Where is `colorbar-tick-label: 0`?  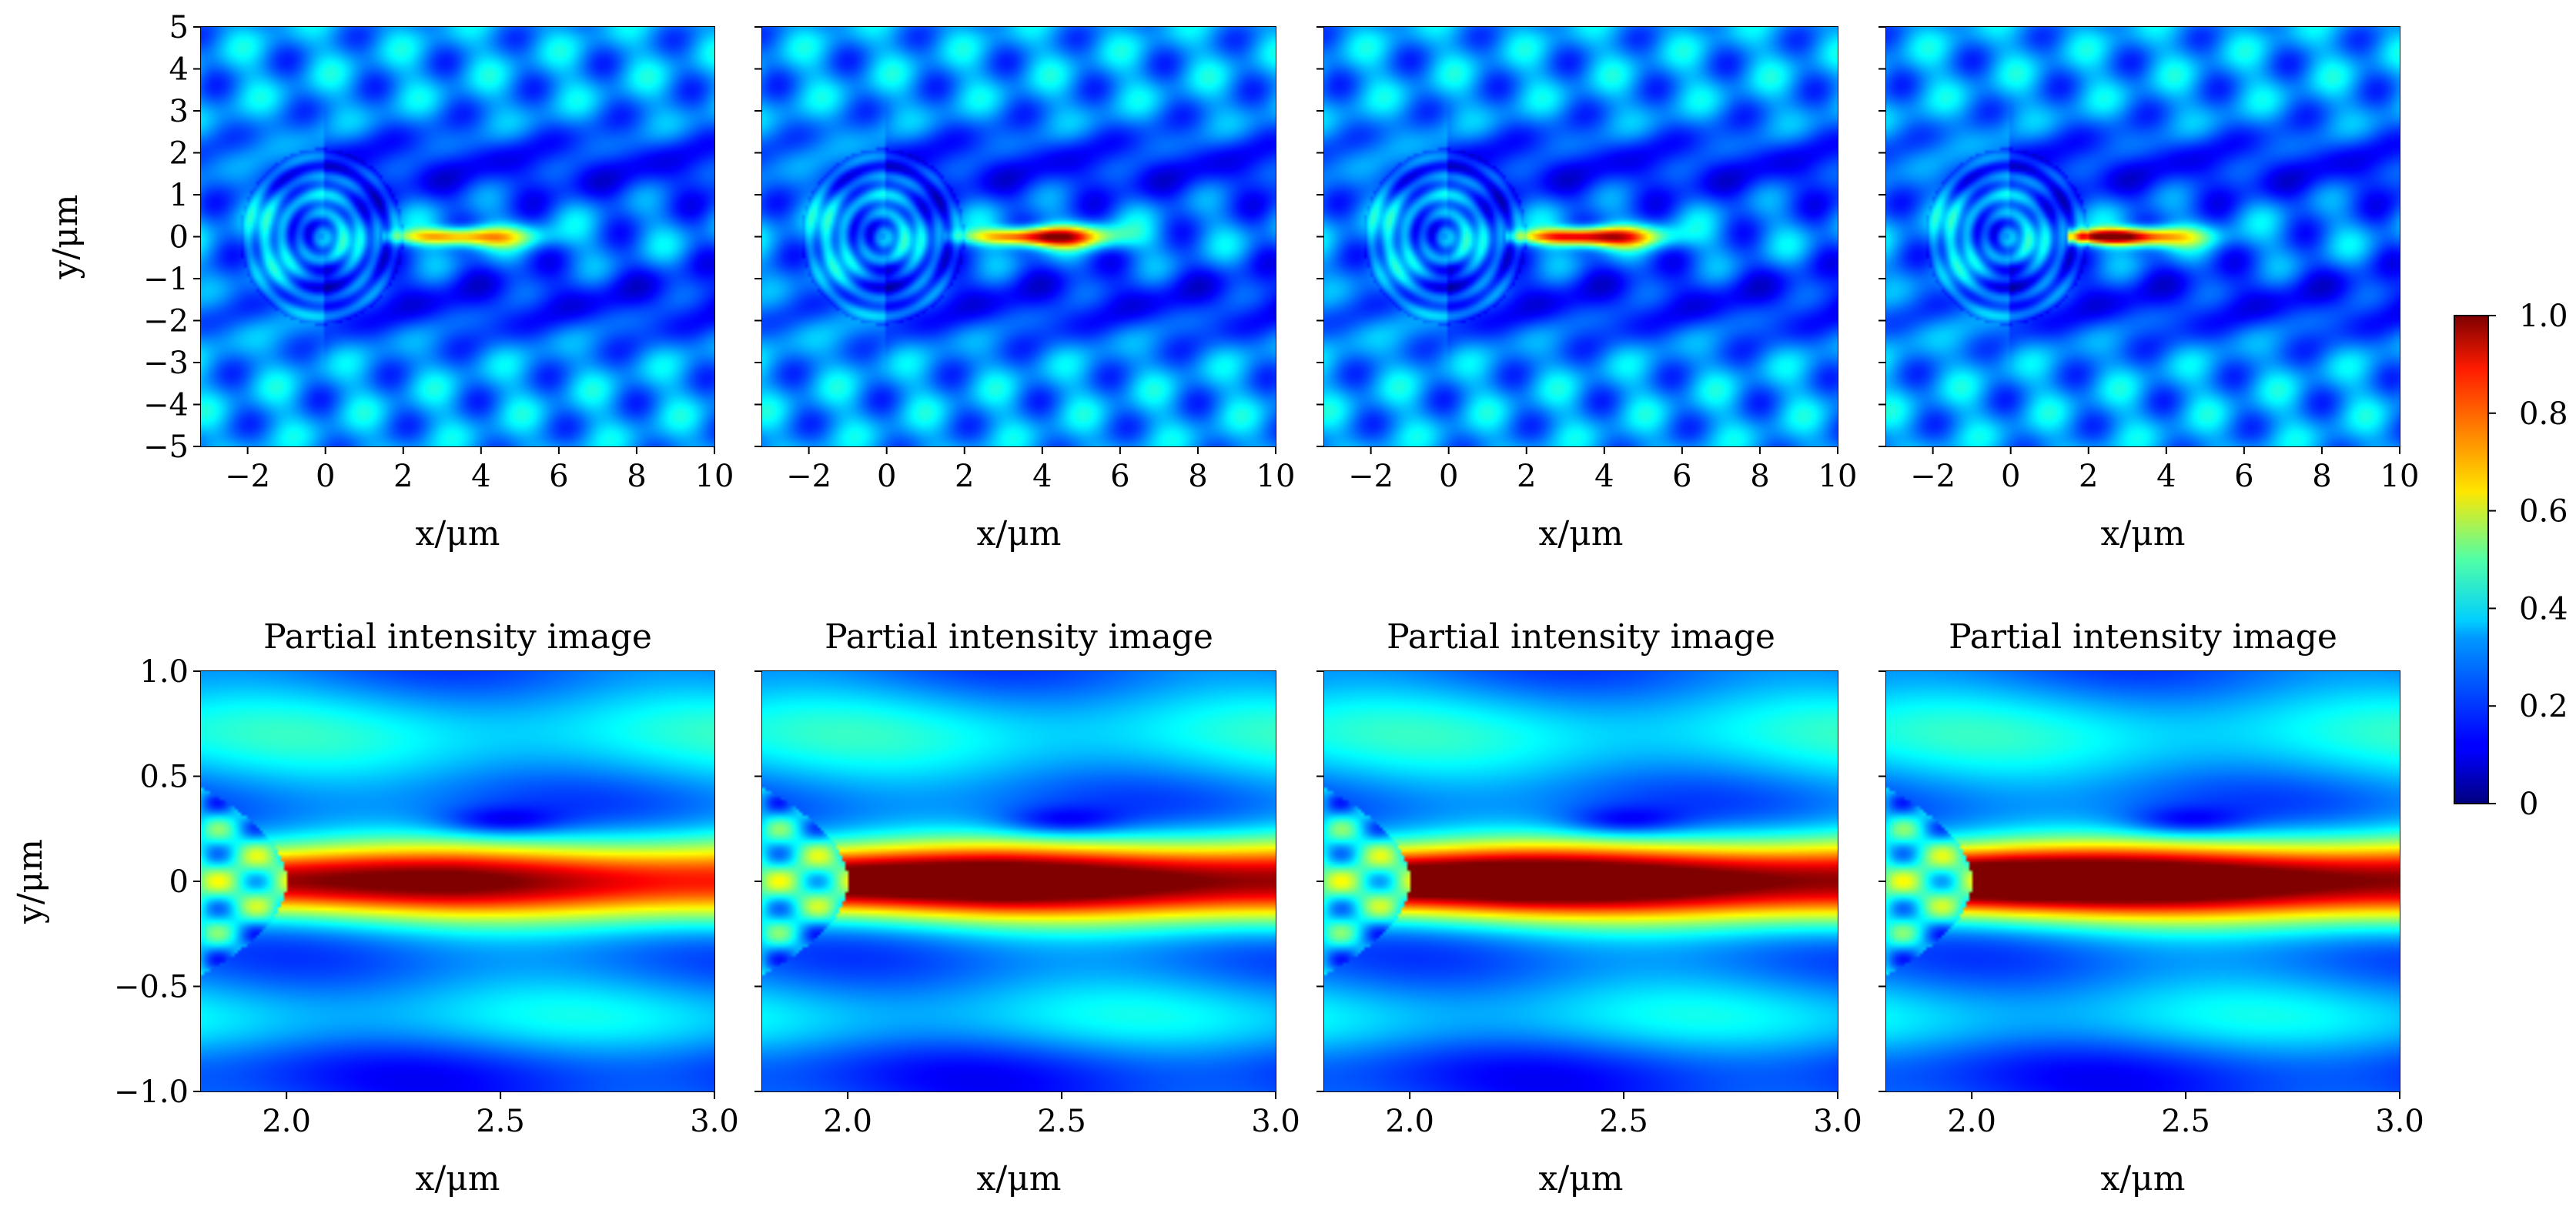
colorbar-tick-label: 0 is located at coordinates (2529, 805).